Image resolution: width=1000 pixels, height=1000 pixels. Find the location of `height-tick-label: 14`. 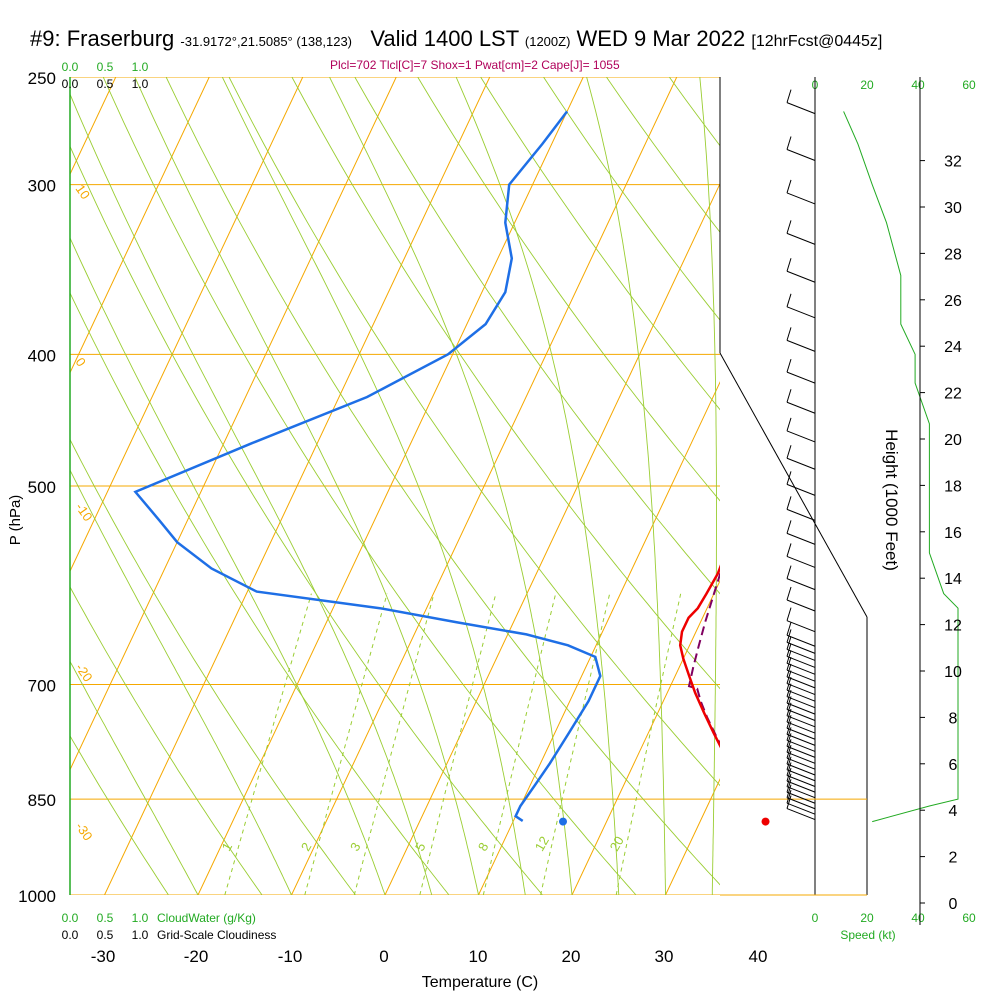

height-tick-label: 14 is located at coordinates (953, 579).